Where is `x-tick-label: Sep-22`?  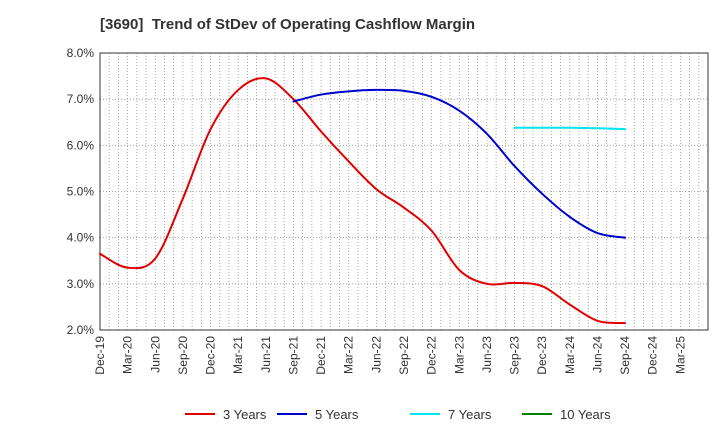
x-tick-label: Sep-22 is located at coordinates (404, 355).